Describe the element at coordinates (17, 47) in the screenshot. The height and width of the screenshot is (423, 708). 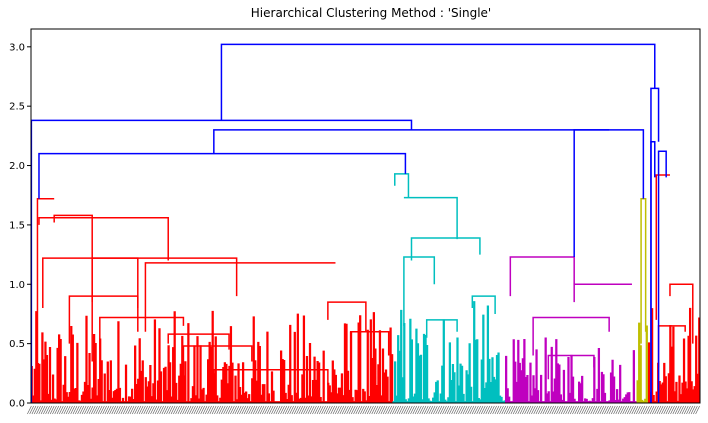
I see `y-tick-label: 3.0` at that location.